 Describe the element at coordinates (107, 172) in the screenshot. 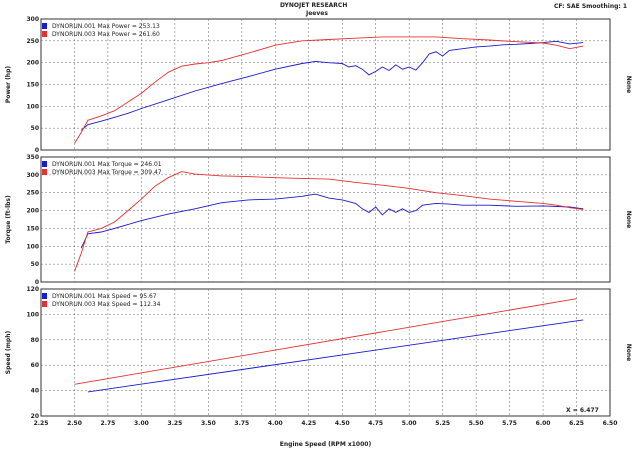

I see `legend-entry: DYNORUN.003 Max Torque = 309.47` at that location.